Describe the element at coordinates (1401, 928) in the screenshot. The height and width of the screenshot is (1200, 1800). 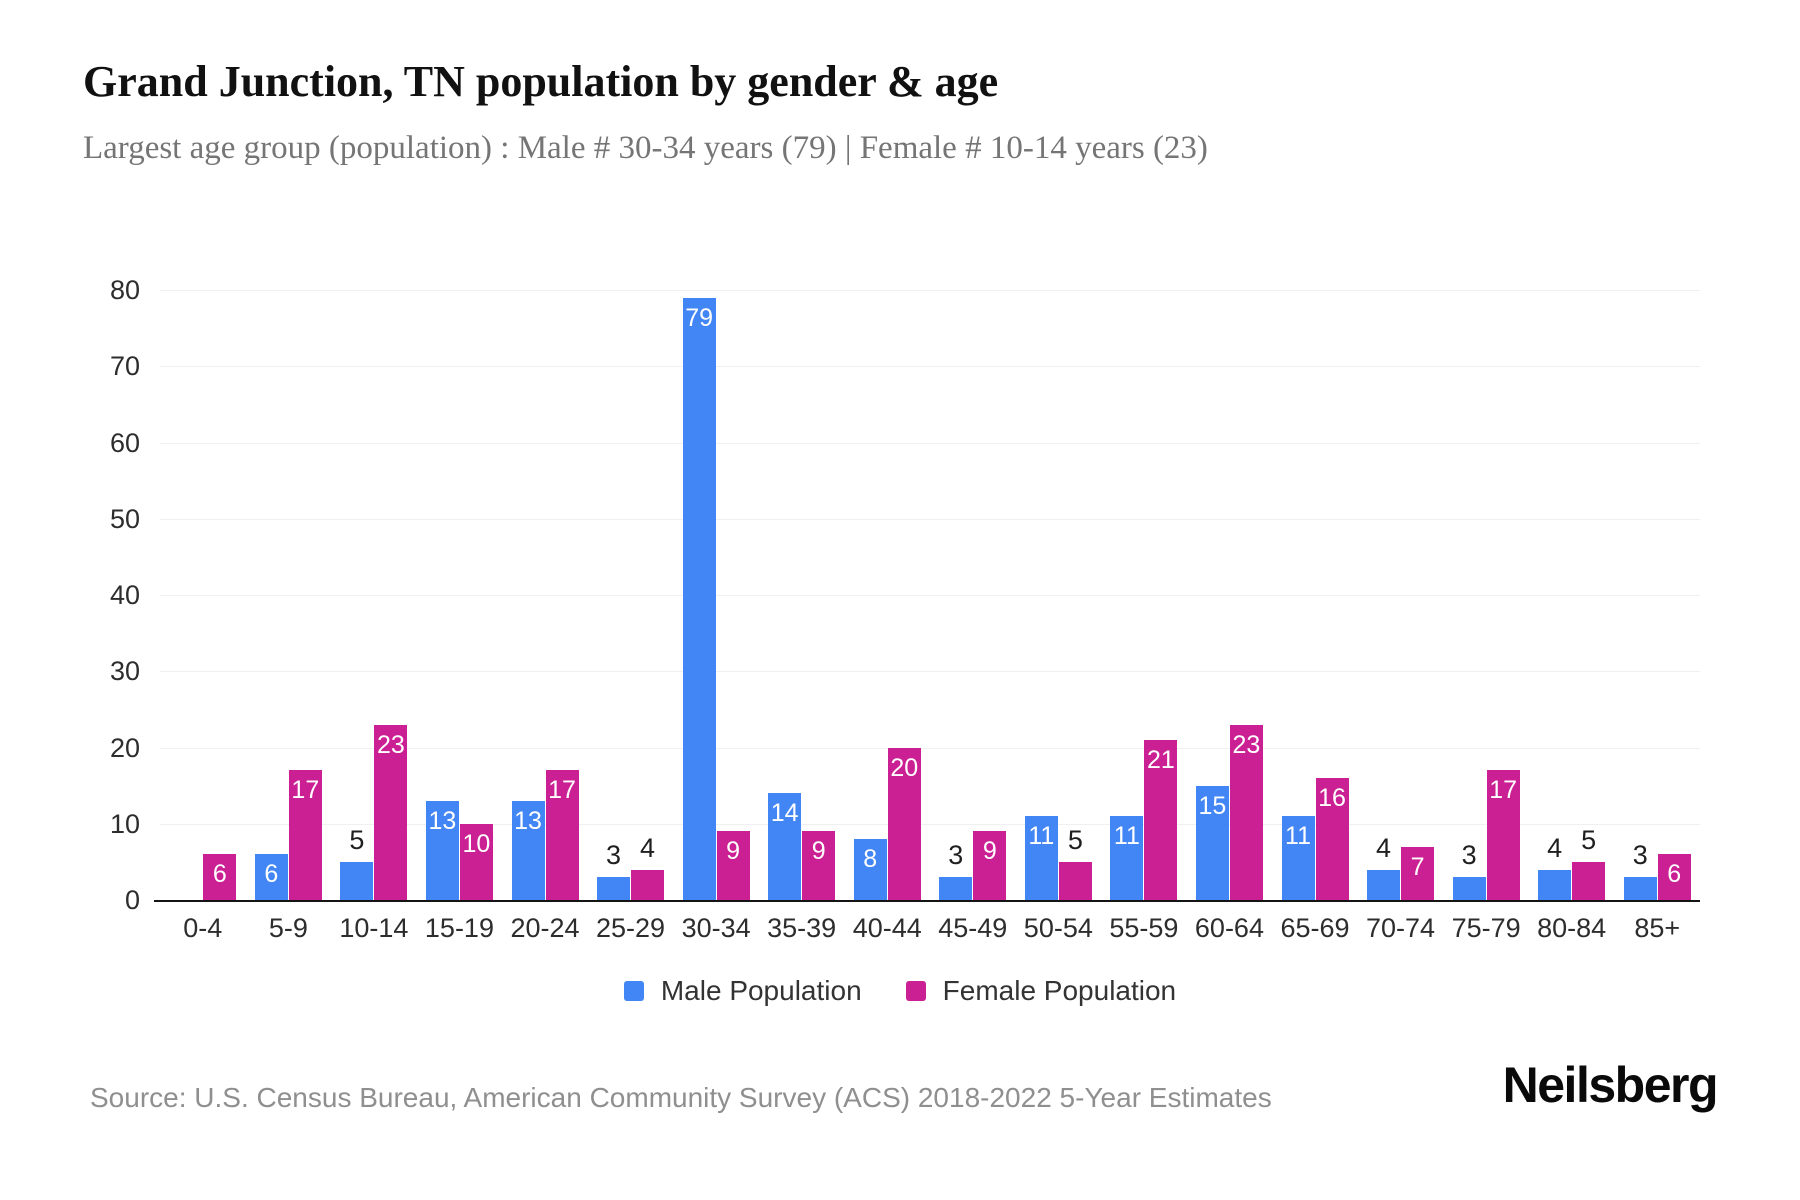
I see `x-axis-label: 70-74` at that location.